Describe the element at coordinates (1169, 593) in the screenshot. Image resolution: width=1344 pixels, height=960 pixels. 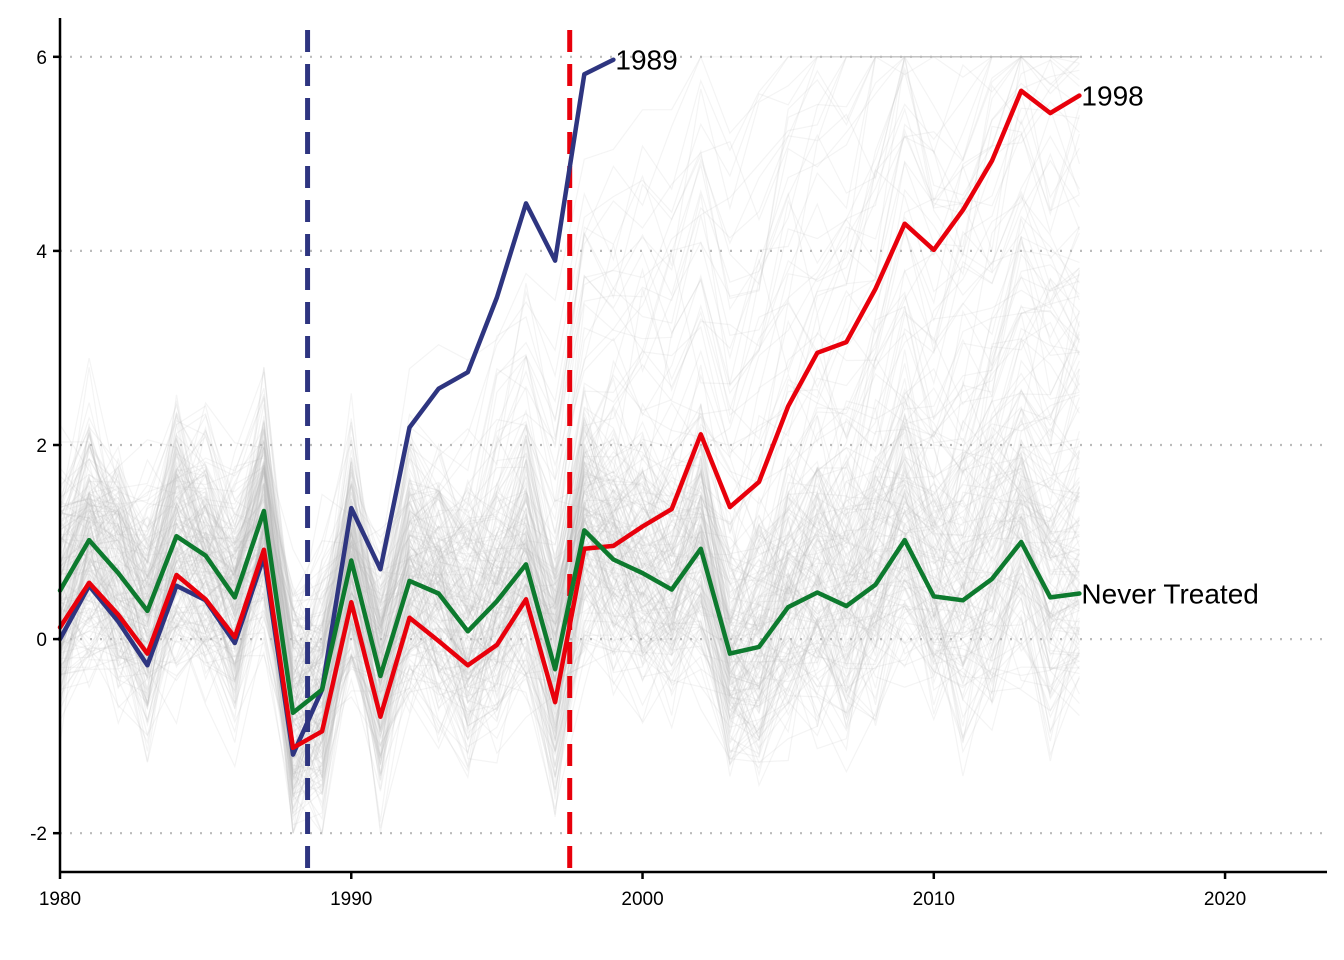
I see `series-label-2: Never Treated` at that location.